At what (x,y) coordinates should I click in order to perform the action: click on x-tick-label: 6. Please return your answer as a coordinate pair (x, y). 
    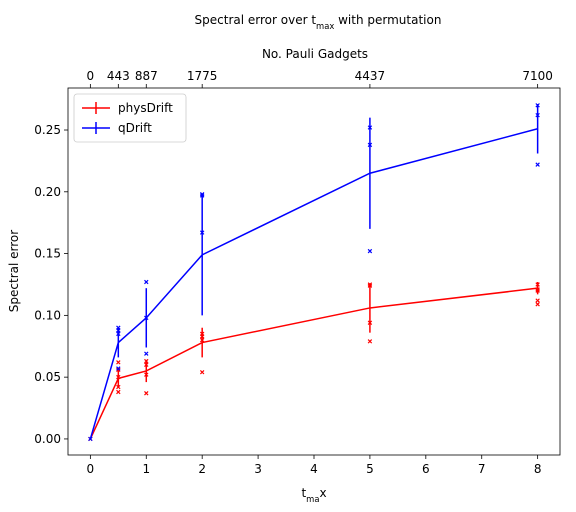
    Looking at the image, I should click on (426, 469).